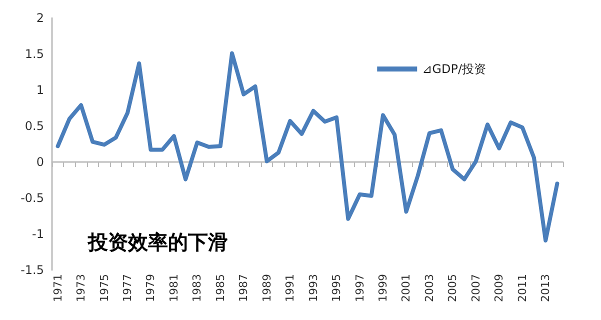 This screenshot has width=601, height=320. I want to click on annotation: 投资效率的下滑, so click(157, 242).